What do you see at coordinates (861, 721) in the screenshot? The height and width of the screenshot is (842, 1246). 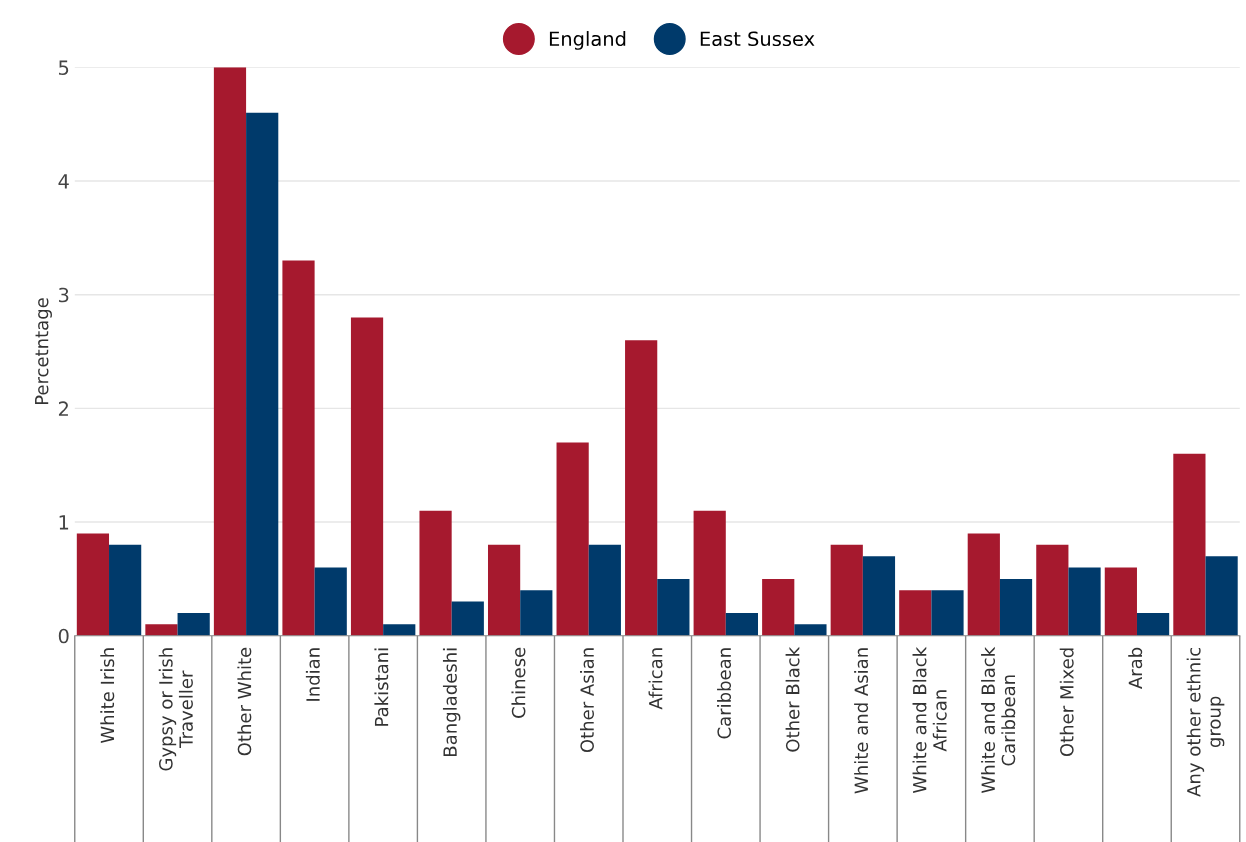 I see `x-tick-label: White and Asian` at bounding box center [861, 721].